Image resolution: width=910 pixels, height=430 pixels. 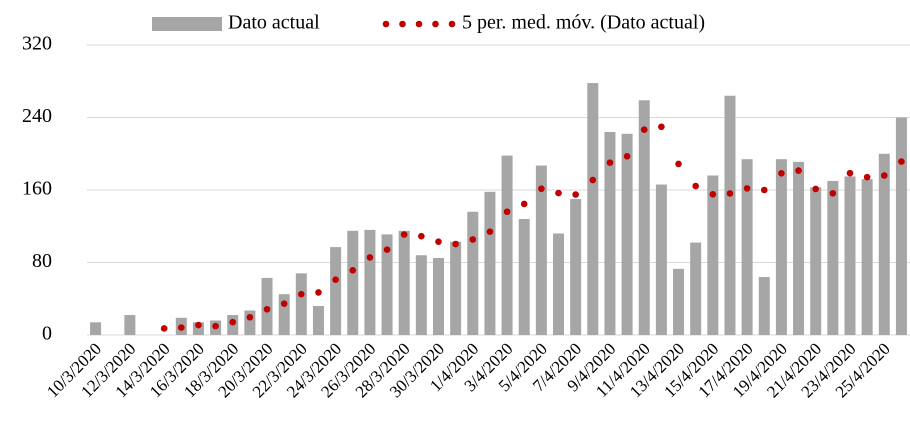 What do you see at coordinates (47, 334) in the screenshot?
I see `y-tick-label: 0` at bounding box center [47, 334].